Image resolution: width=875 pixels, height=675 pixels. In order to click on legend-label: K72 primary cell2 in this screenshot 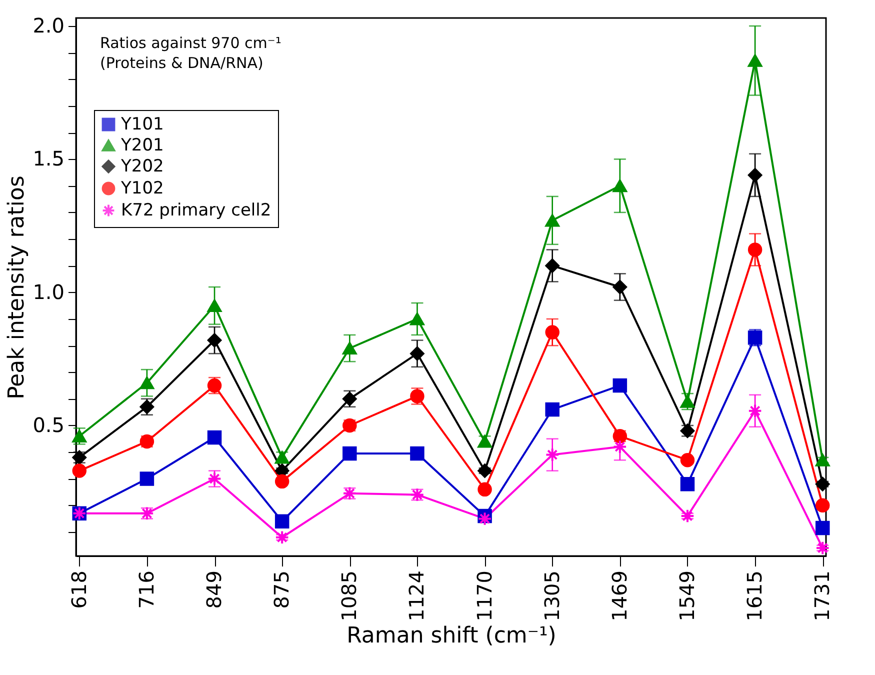, I will do `click(196, 210)`.